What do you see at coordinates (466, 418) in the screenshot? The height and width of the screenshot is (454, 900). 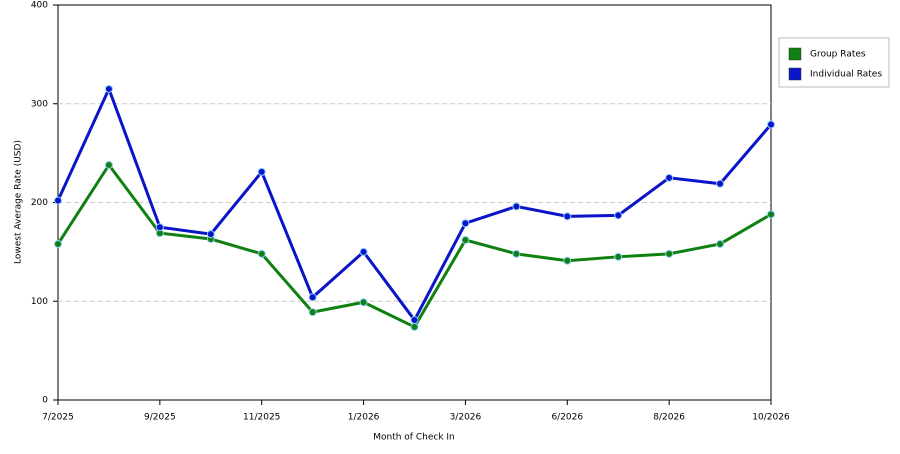 I see `x-tick-label: 3/2026` at bounding box center [466, 418].